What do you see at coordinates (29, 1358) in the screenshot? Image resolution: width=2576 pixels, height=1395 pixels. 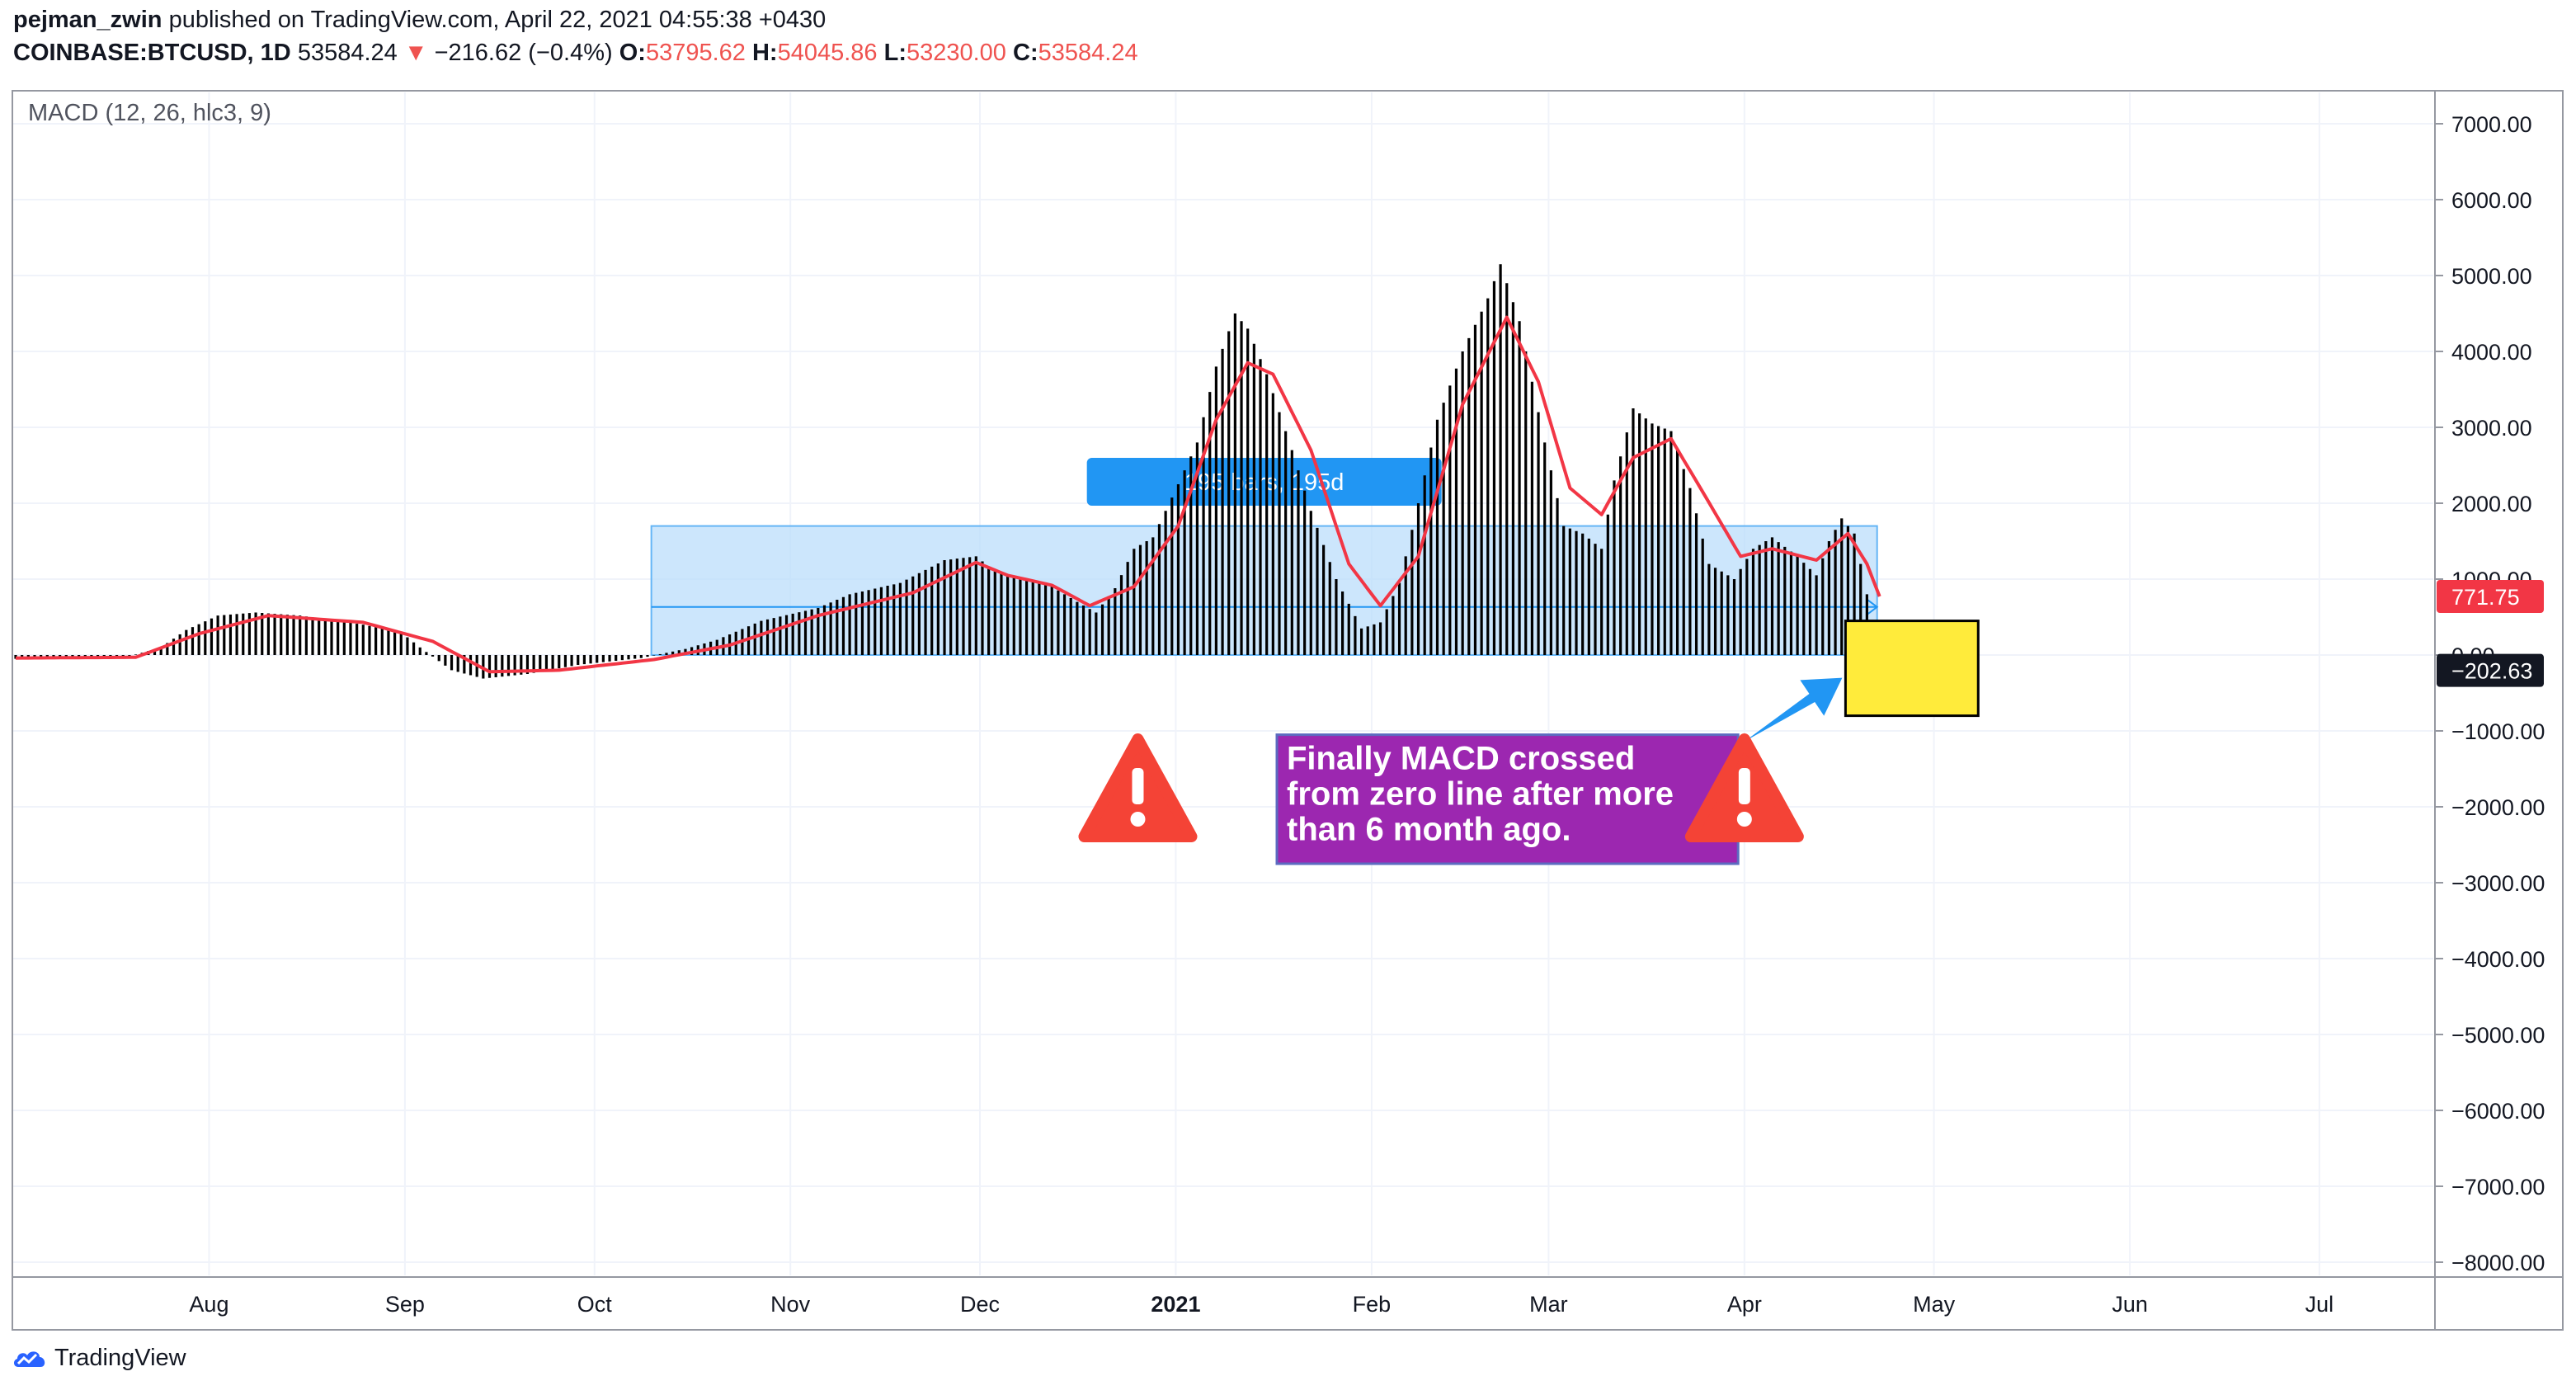 I see `tradingview-cloud-icon` at bounding box center [29, 1358].